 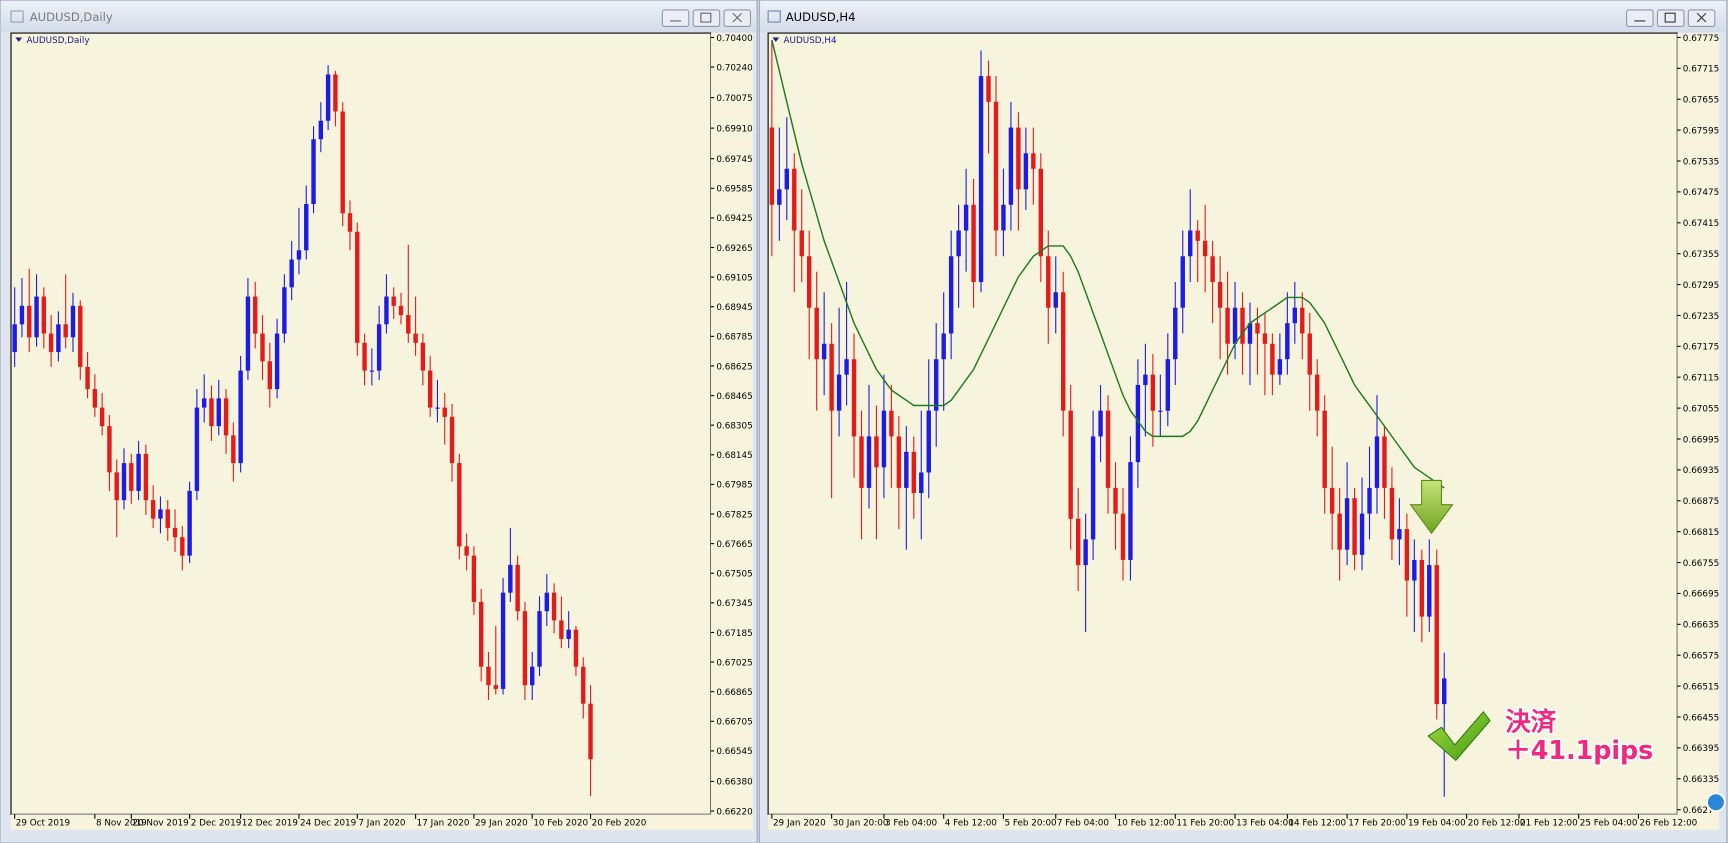 What do you see at coordinates (1437, 823) in the screenshot?
I see `x-tick-label: 19 Feb 04:00` at bounding box center [1437, 823].